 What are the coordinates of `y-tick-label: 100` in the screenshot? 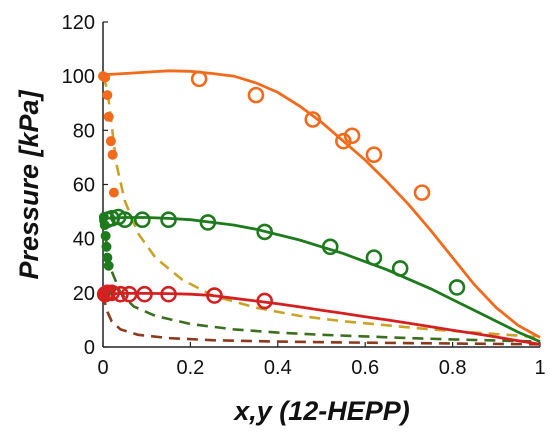 It's located at (78, 77).